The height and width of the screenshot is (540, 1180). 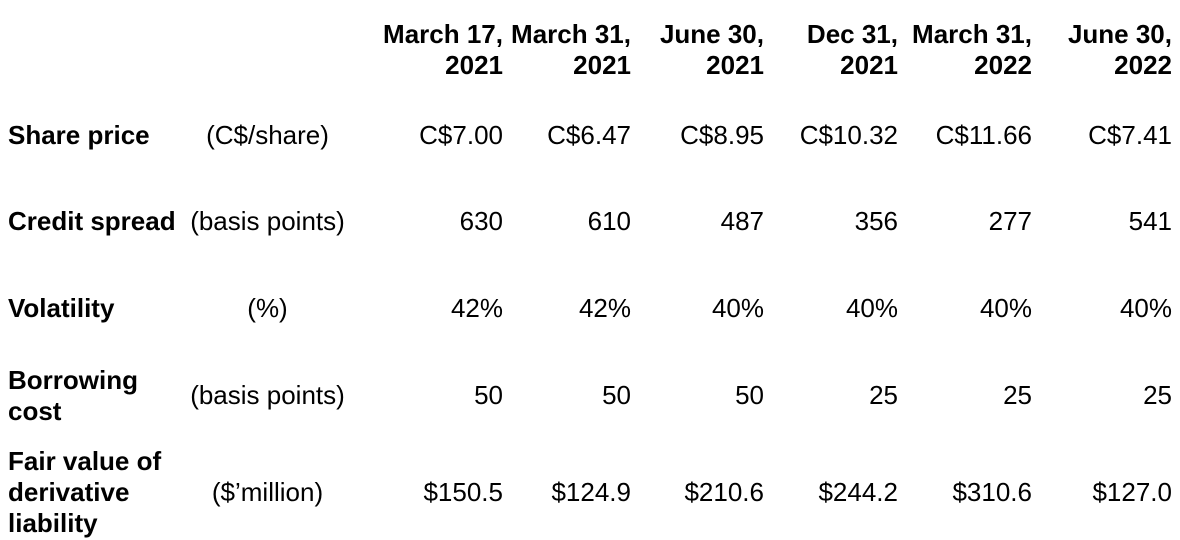 What do you see at coordinates (481, 221) in the screenshot?
I see `cell-value: 630` at bounding box center [481, 221].